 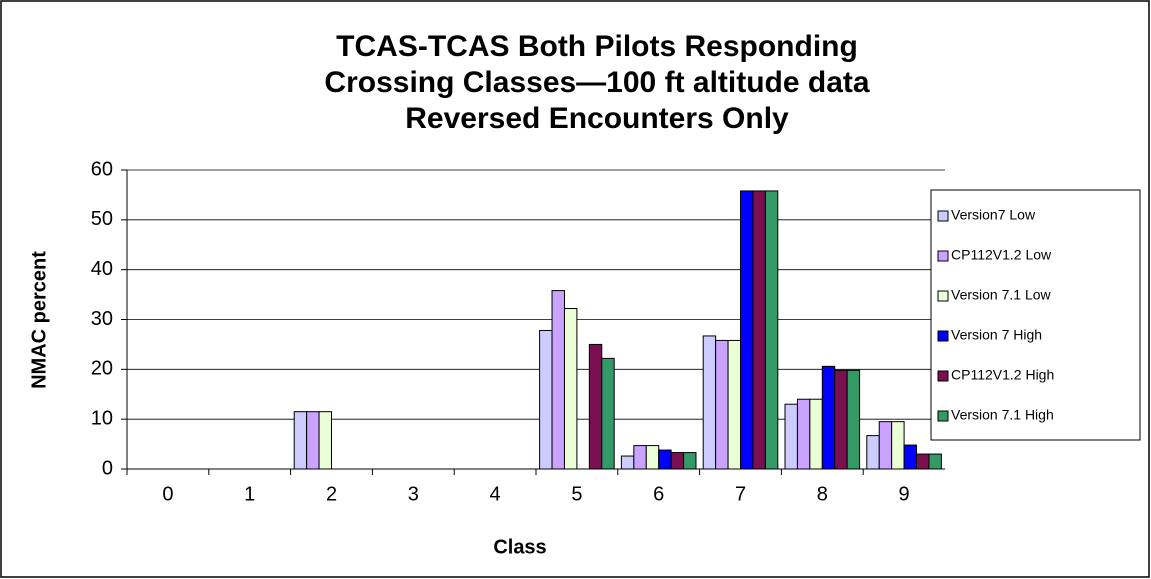 What do you see at coordinates (107, 468) in the screenshot?
I see `y-tick-label: 0` at bounding box center [107, 468].